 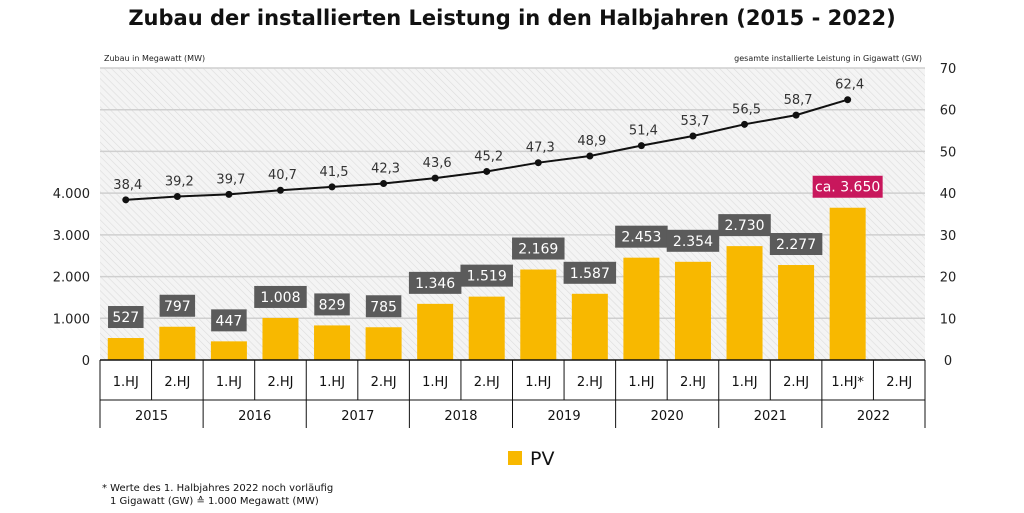 I want to click on line-label: 48,9, so click(x=591, y=141).